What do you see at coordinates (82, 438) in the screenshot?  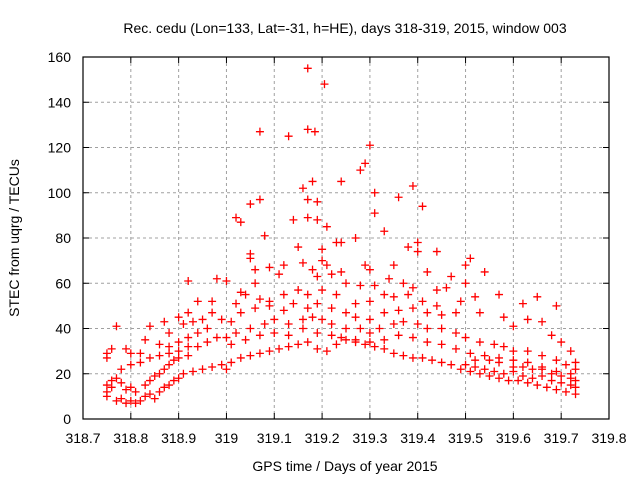 I see `x-tick-label: 318.7` at bounding box center [82, 438].